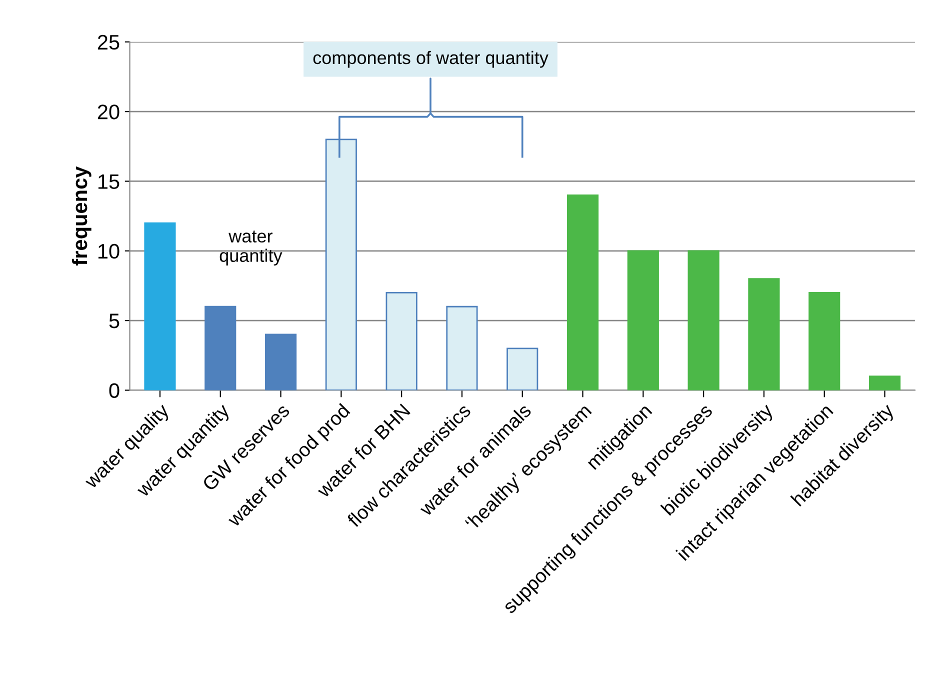  I want to click on y-tick-label: 15, so click(109, 181).